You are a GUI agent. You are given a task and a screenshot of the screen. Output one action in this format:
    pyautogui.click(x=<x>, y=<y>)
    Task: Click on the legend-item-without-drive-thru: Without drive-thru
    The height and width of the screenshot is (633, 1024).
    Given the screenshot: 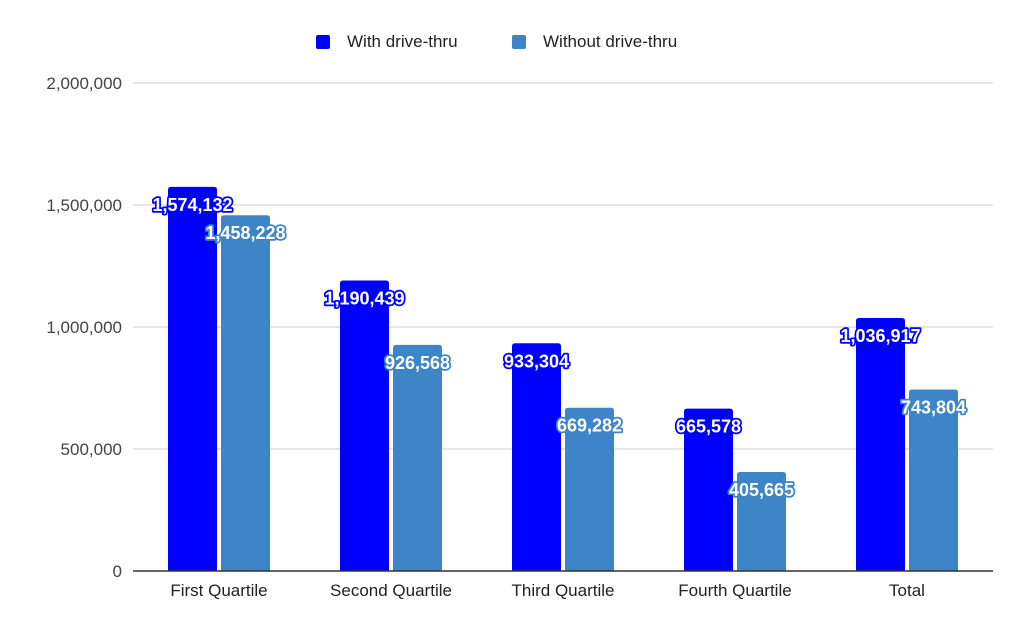 What is the action you would take?
    pyautogui.click(x=594, y=42)
    